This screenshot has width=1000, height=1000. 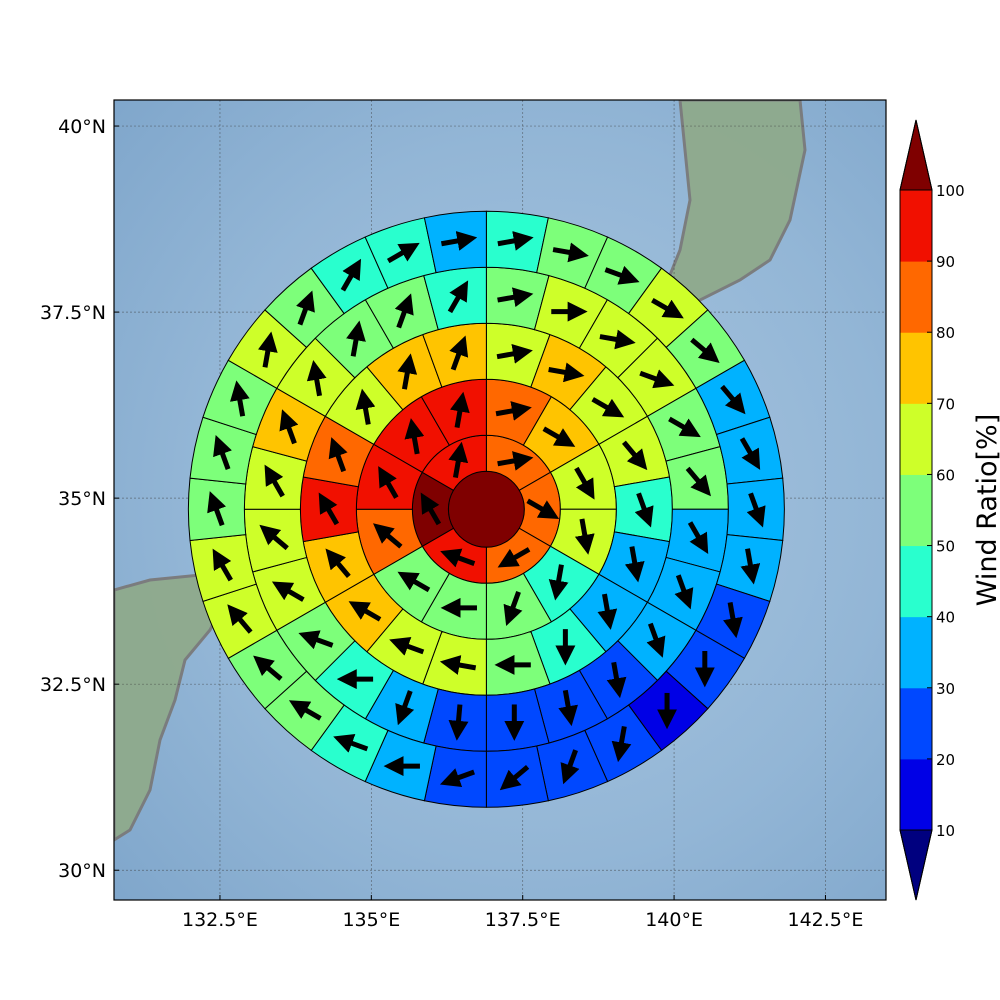 I want to click on colorbar-tick-label: 90, so click(x=945, y=262).